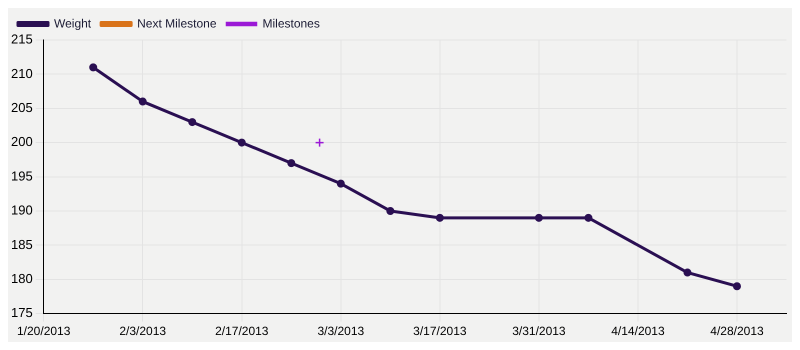 The width and height of the screenshot is (800, 350). I want to click on y-tick-label: 180, so click(21, 278).